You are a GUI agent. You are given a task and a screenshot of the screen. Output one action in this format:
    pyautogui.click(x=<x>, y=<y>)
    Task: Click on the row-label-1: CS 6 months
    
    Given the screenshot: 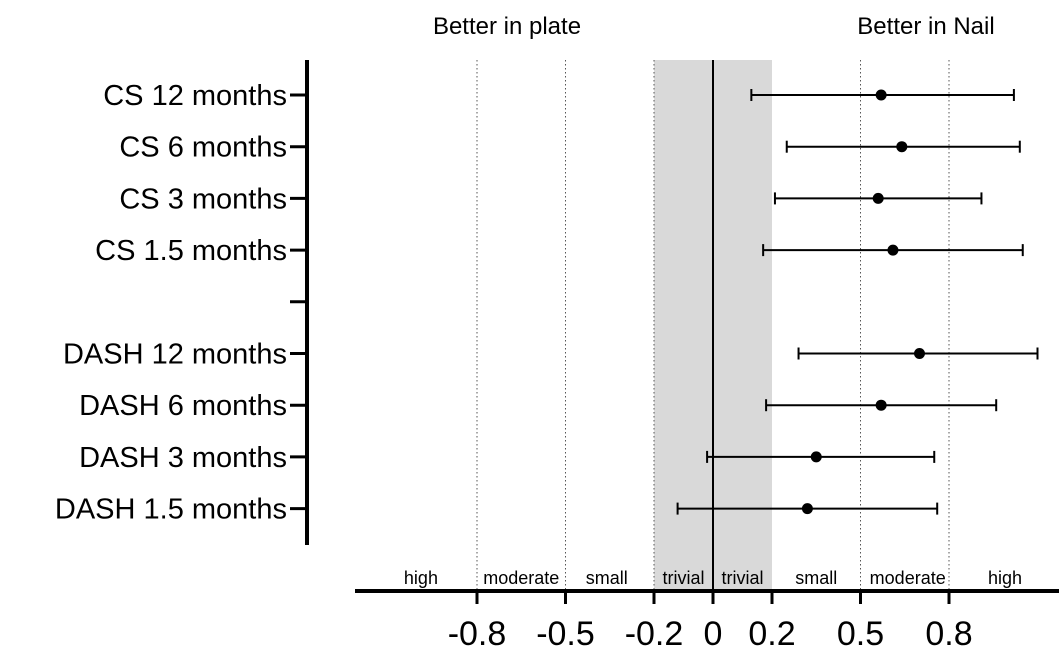 What is the action you would take?
    pyautogui.click(x=203, y=148)
    